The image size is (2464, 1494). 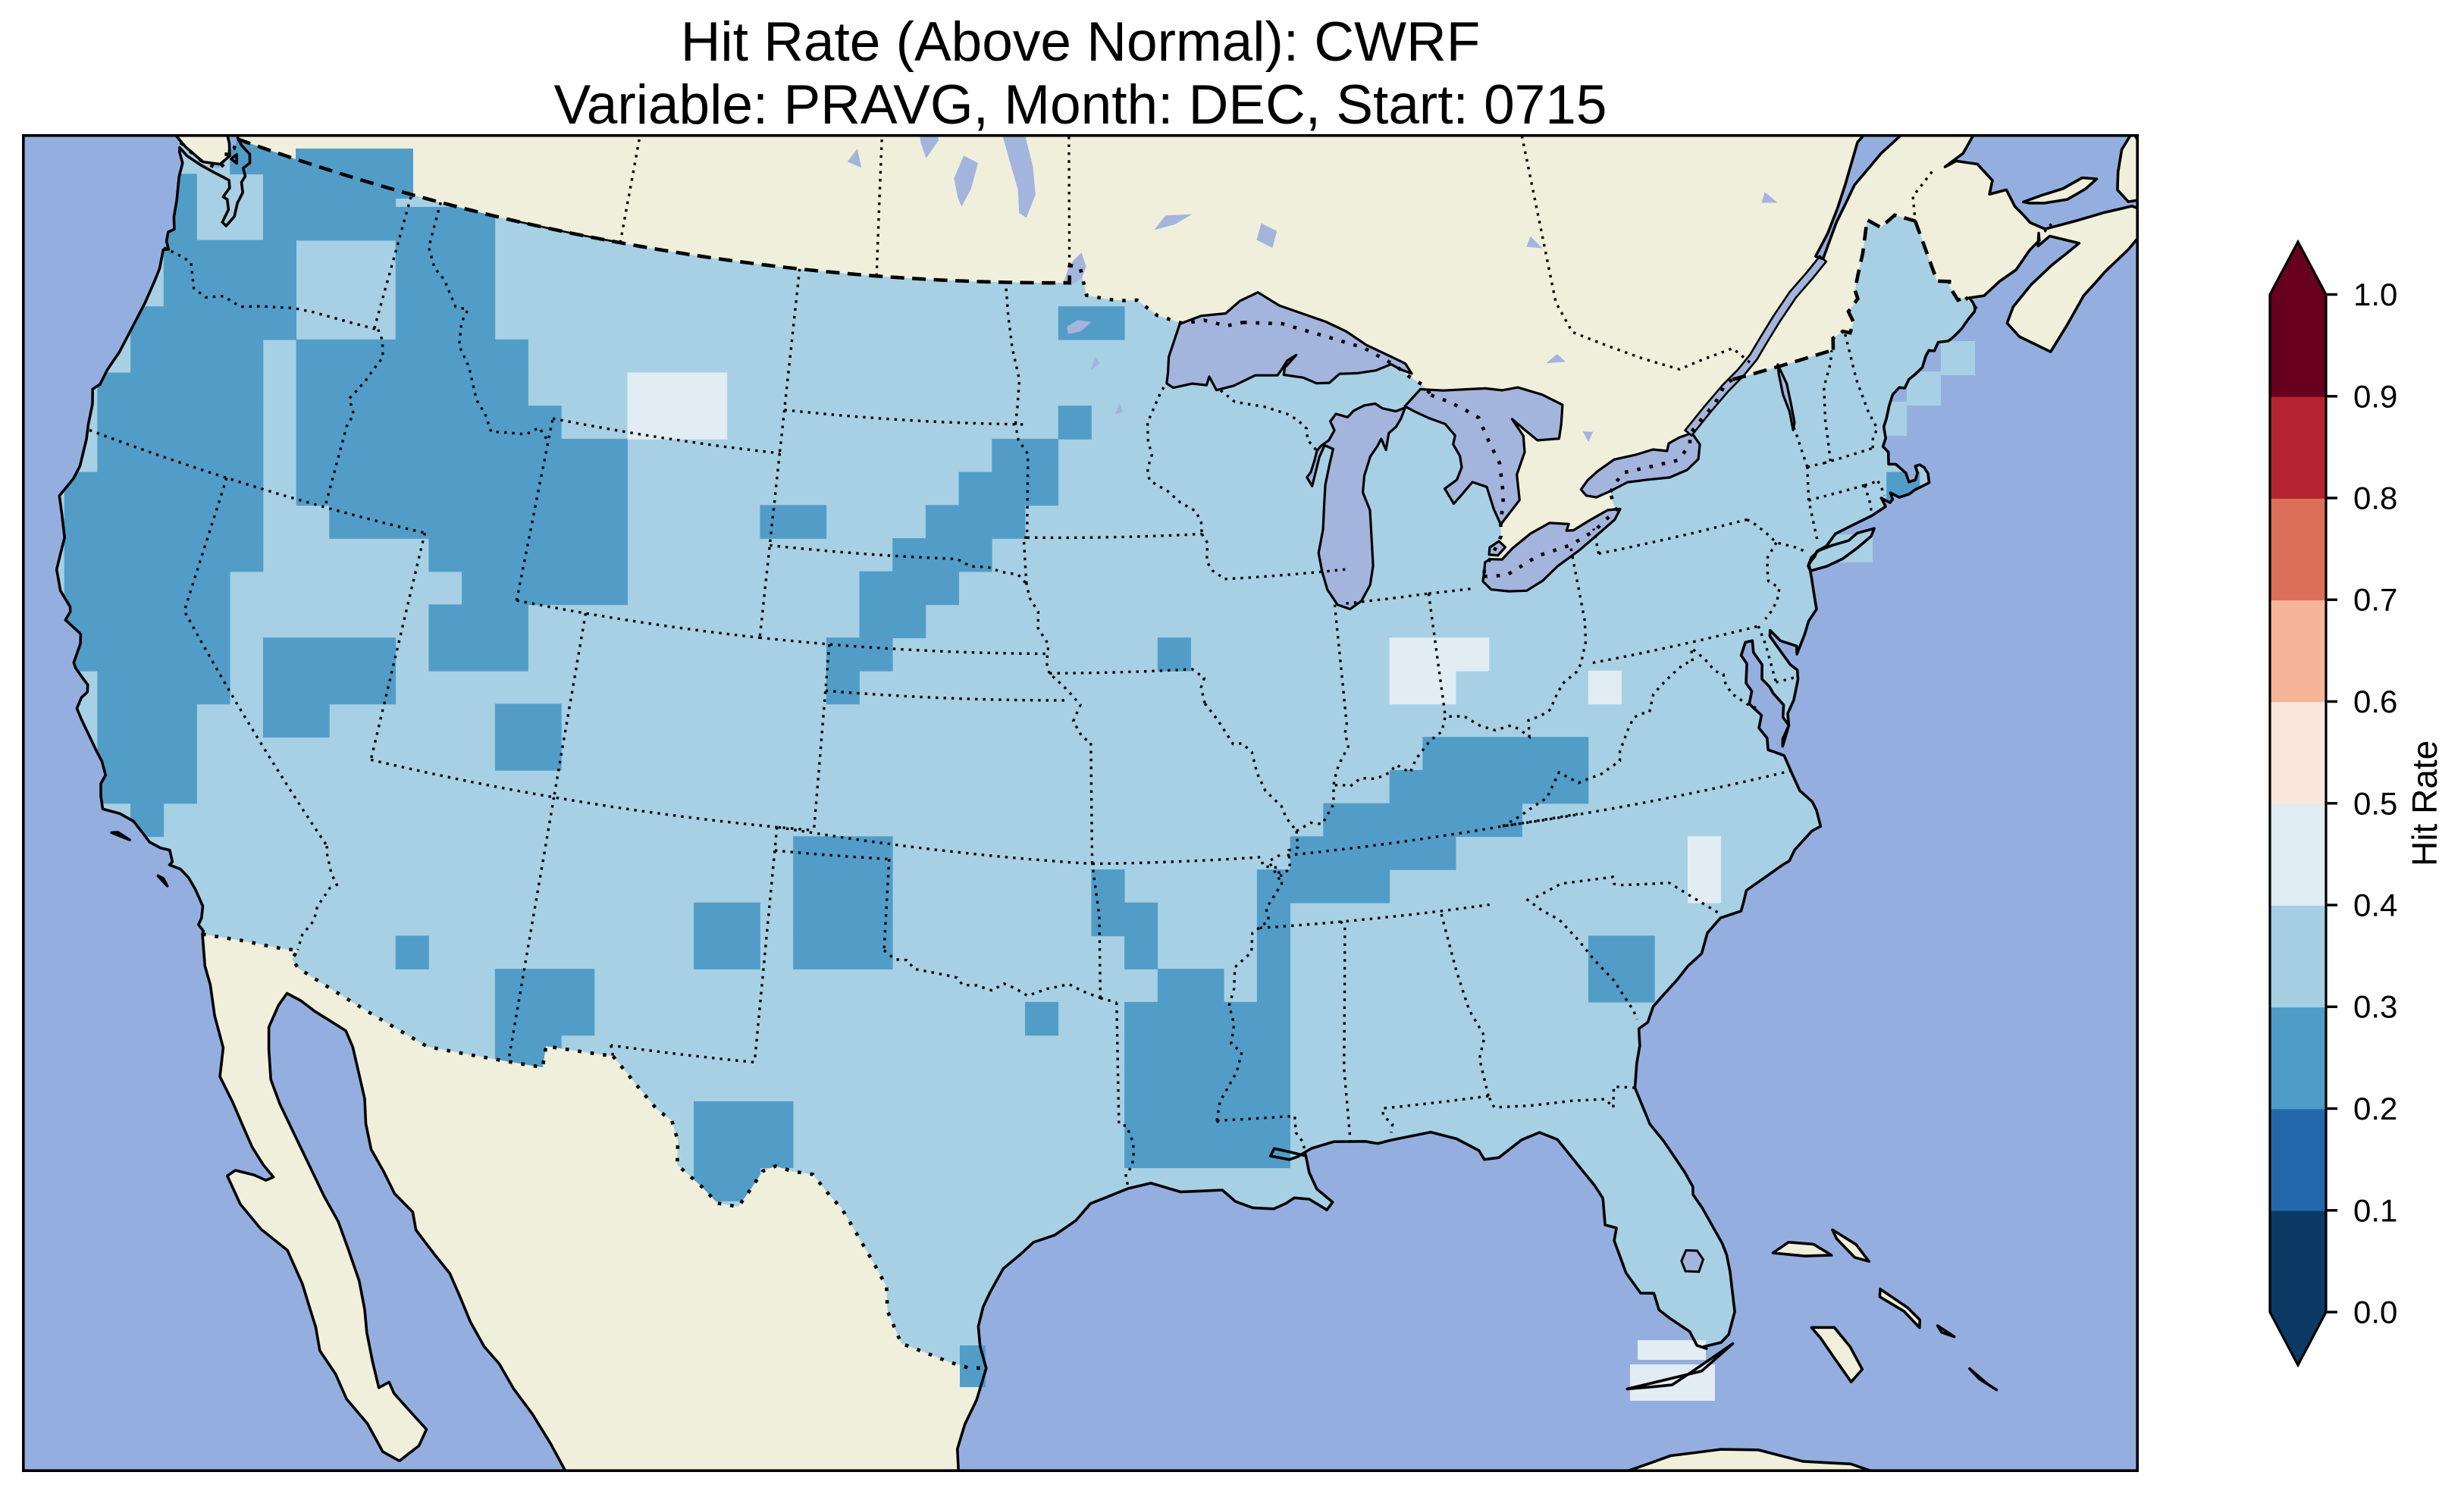 I want to click on svg-text: 0.6, so click(x=2375, y=701).